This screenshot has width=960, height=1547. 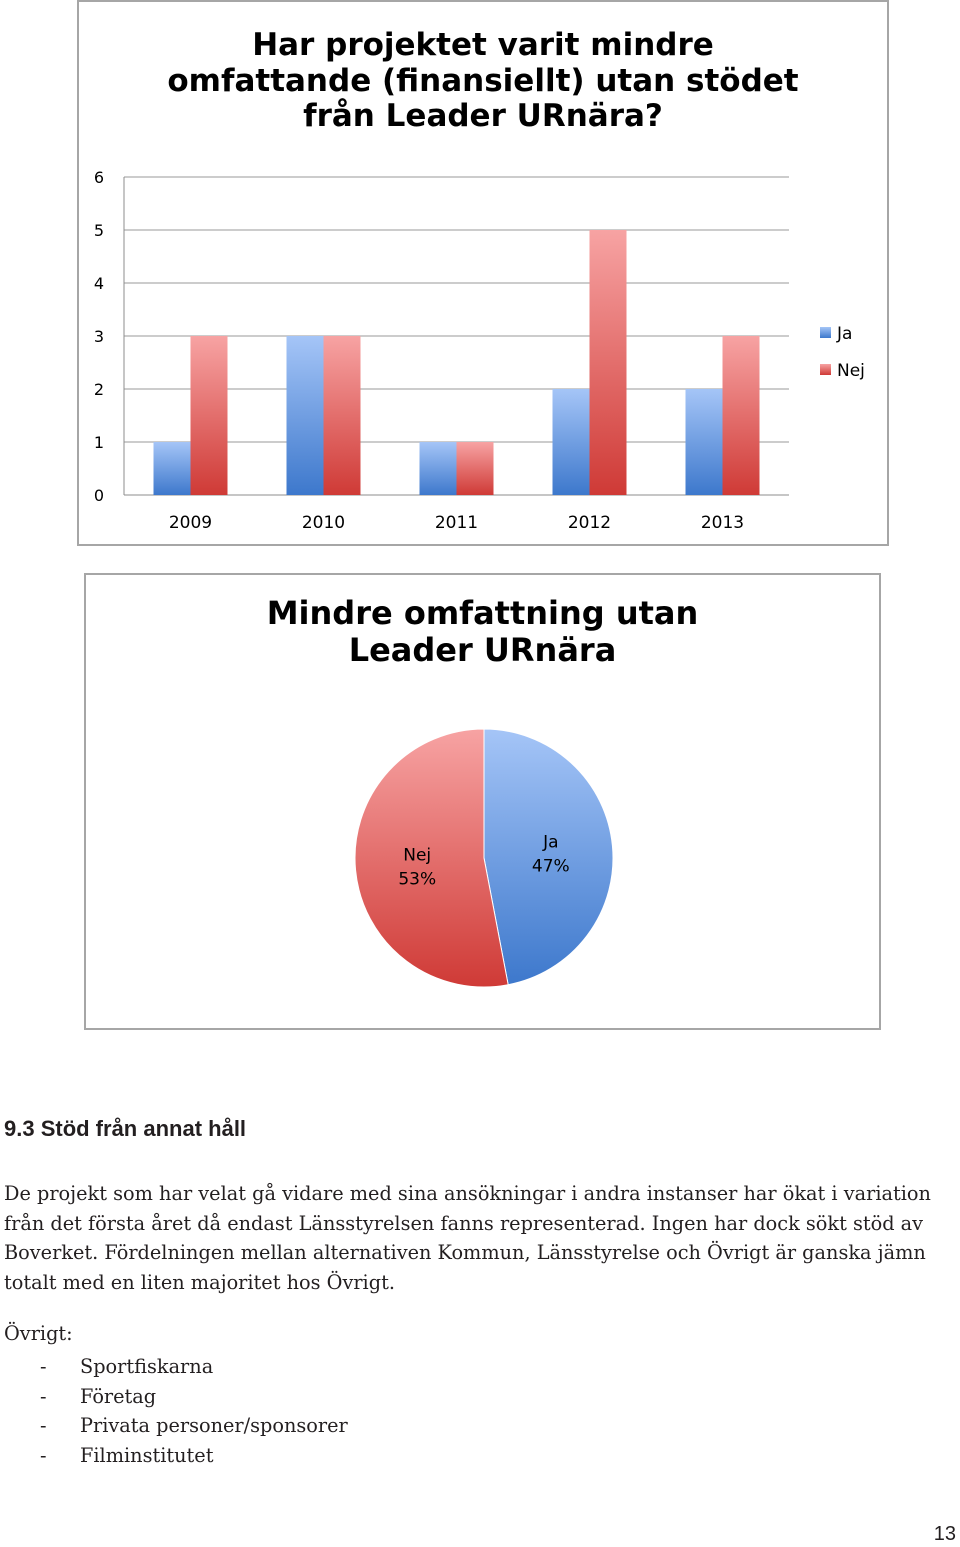 What do you see at coordinates (551, 867) in the screenshot?
I see `pie-label-value-ja: 47%` at bounding box center [551, 867].